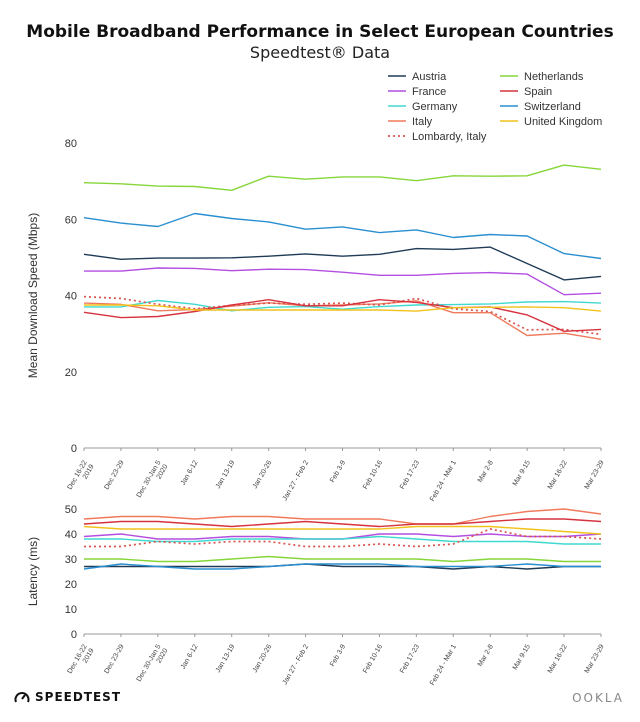  What do you see at coordinates (71, 510) in the screenshot?
I see `y-tick-label: 50` at bounding box center [71, 510].